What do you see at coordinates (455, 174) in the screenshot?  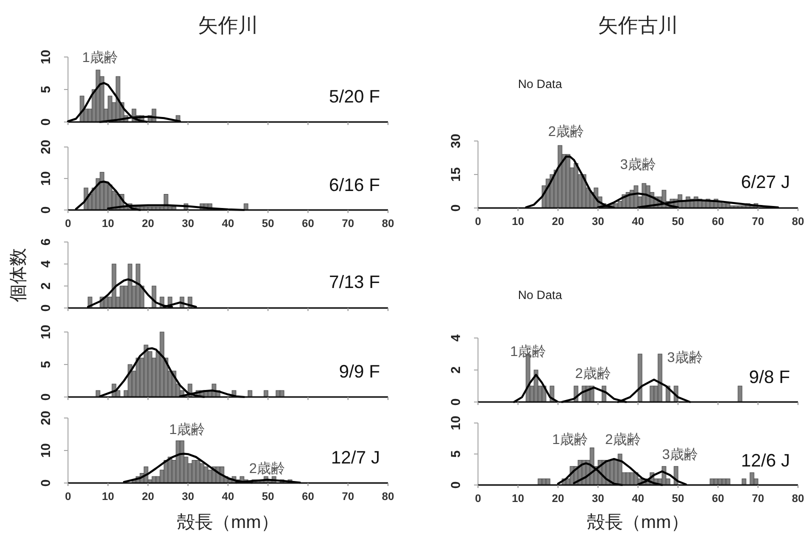 I see `y-tick-label: 15` at bounding box center [455, 174].